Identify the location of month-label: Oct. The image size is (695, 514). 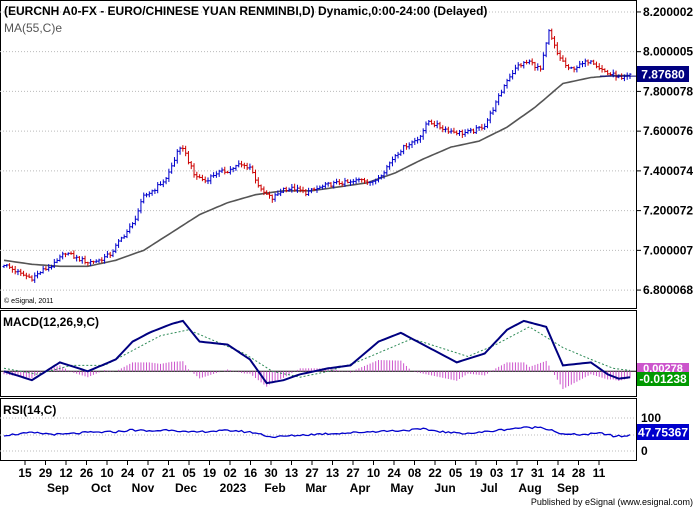
(101, 488).